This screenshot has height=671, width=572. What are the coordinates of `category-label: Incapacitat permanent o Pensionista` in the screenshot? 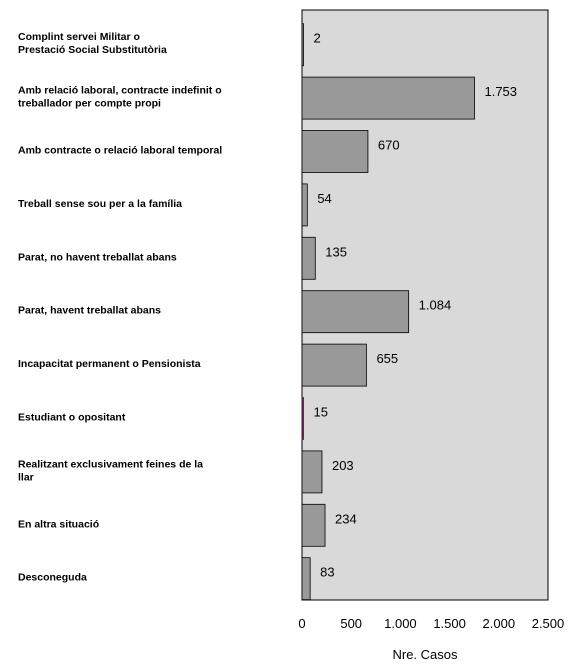 It's located at (109, 364).